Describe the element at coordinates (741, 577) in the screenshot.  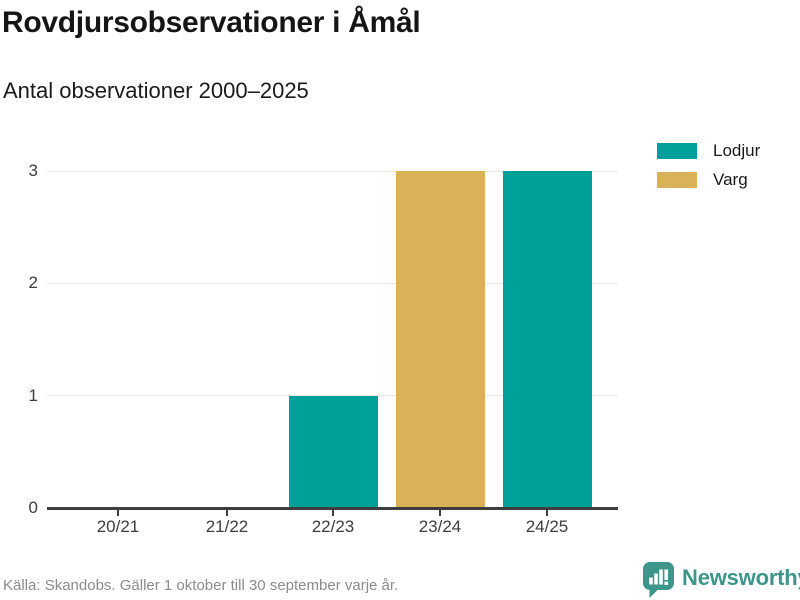
I see `newsworthy-wordmark: Newsworthy` at that location.